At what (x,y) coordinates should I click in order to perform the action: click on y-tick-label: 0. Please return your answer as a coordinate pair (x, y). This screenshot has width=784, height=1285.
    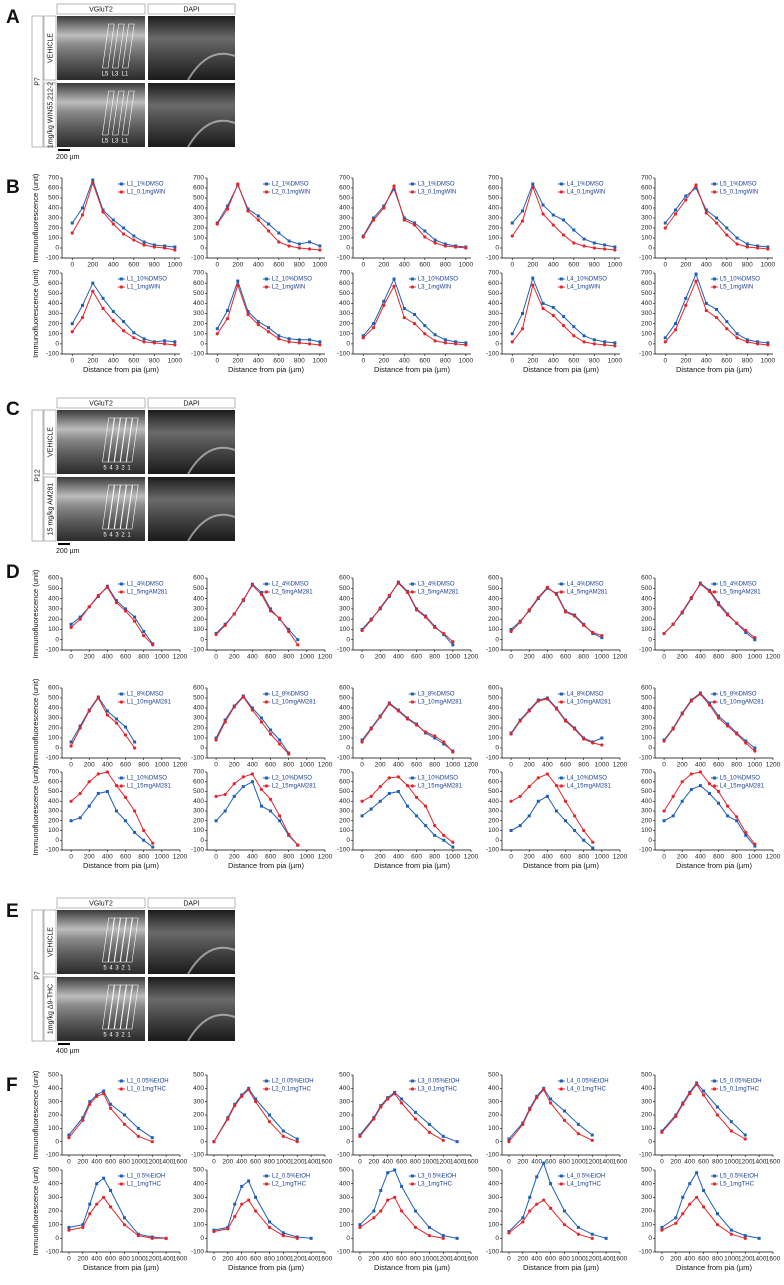
    Looking at the image, I should click on (202, 1141).